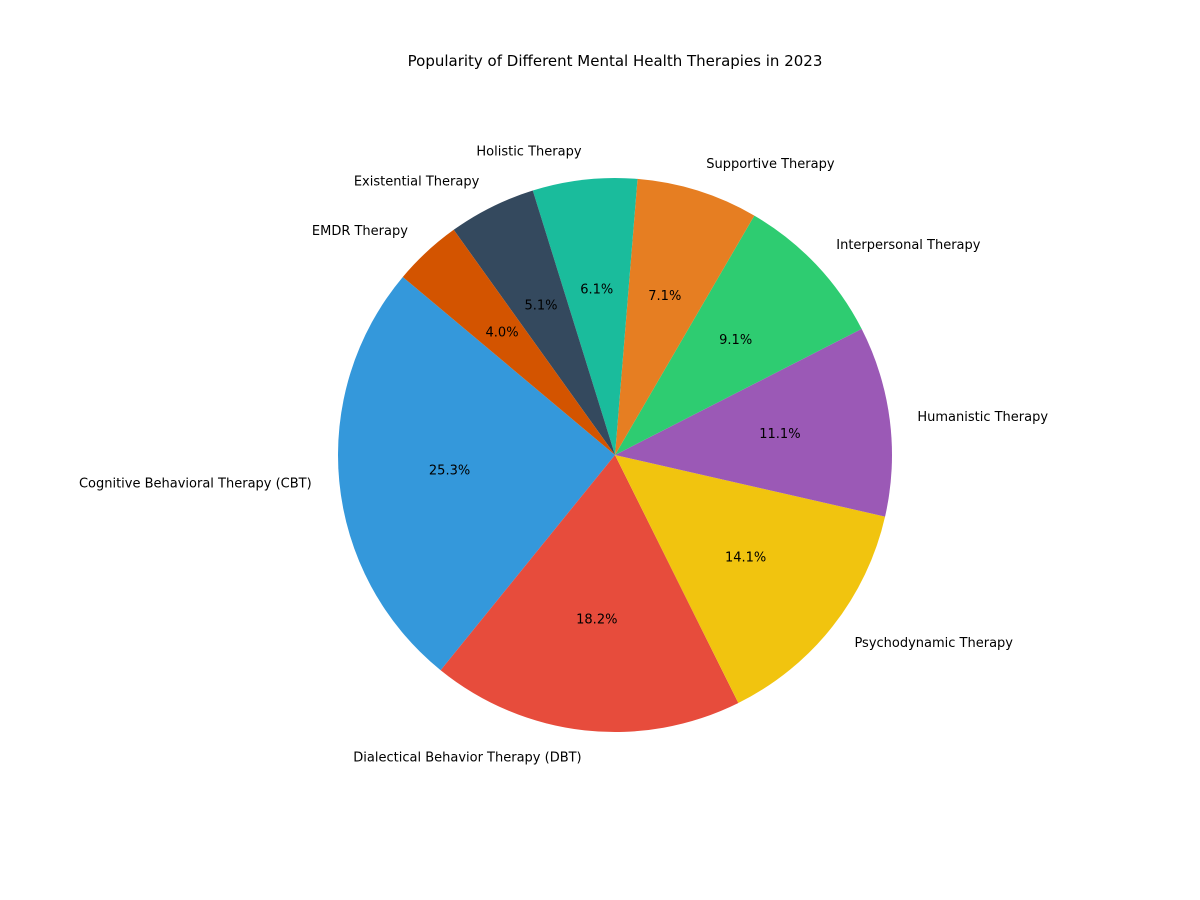 The height and width of the screenshot is (900, 1200). Describe the element at coordinates (982, 417) in the screenshot. I see `slice-category-label: Humanistic Therapy` at that location.